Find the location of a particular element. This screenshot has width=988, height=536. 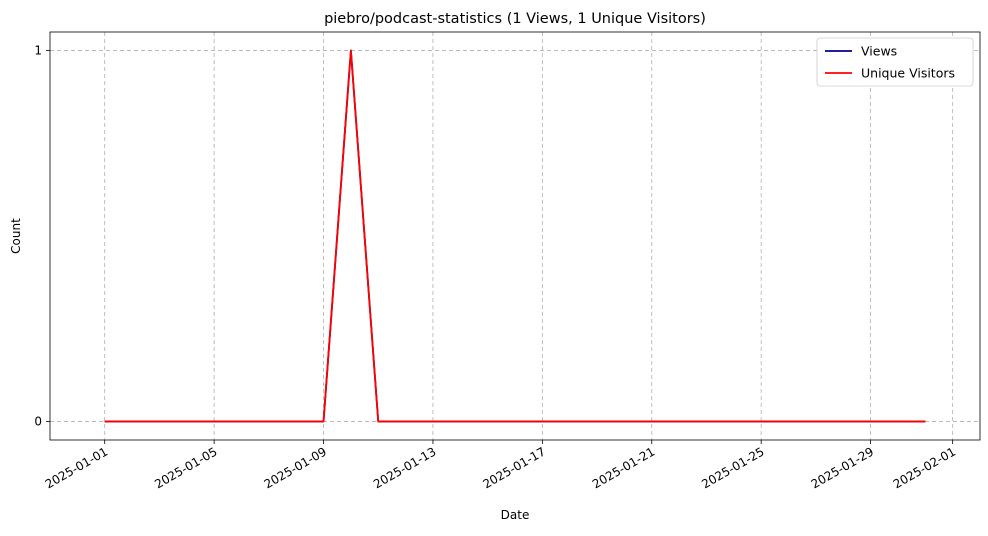

legend: Views Unique Visitors is located at coordinates (895, 62).